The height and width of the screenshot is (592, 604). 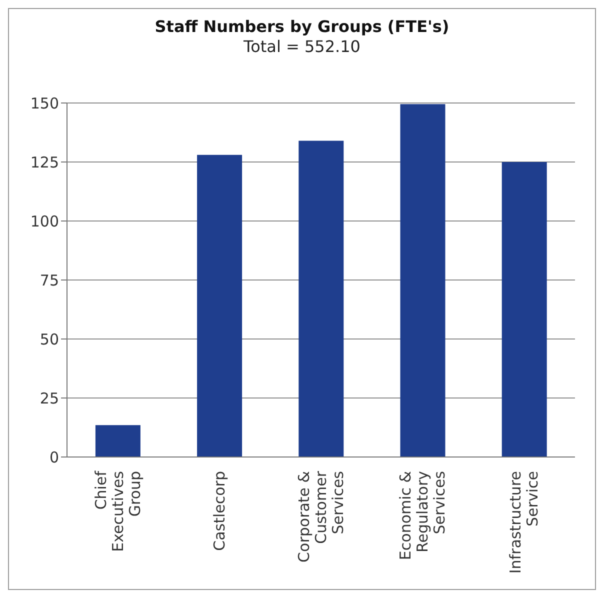 What do you see at coordinates (302, 27) in the screenshot?
I see `chart-title: Staff Numbers by Groups (FTE's)` at bounding box center [302, 27].